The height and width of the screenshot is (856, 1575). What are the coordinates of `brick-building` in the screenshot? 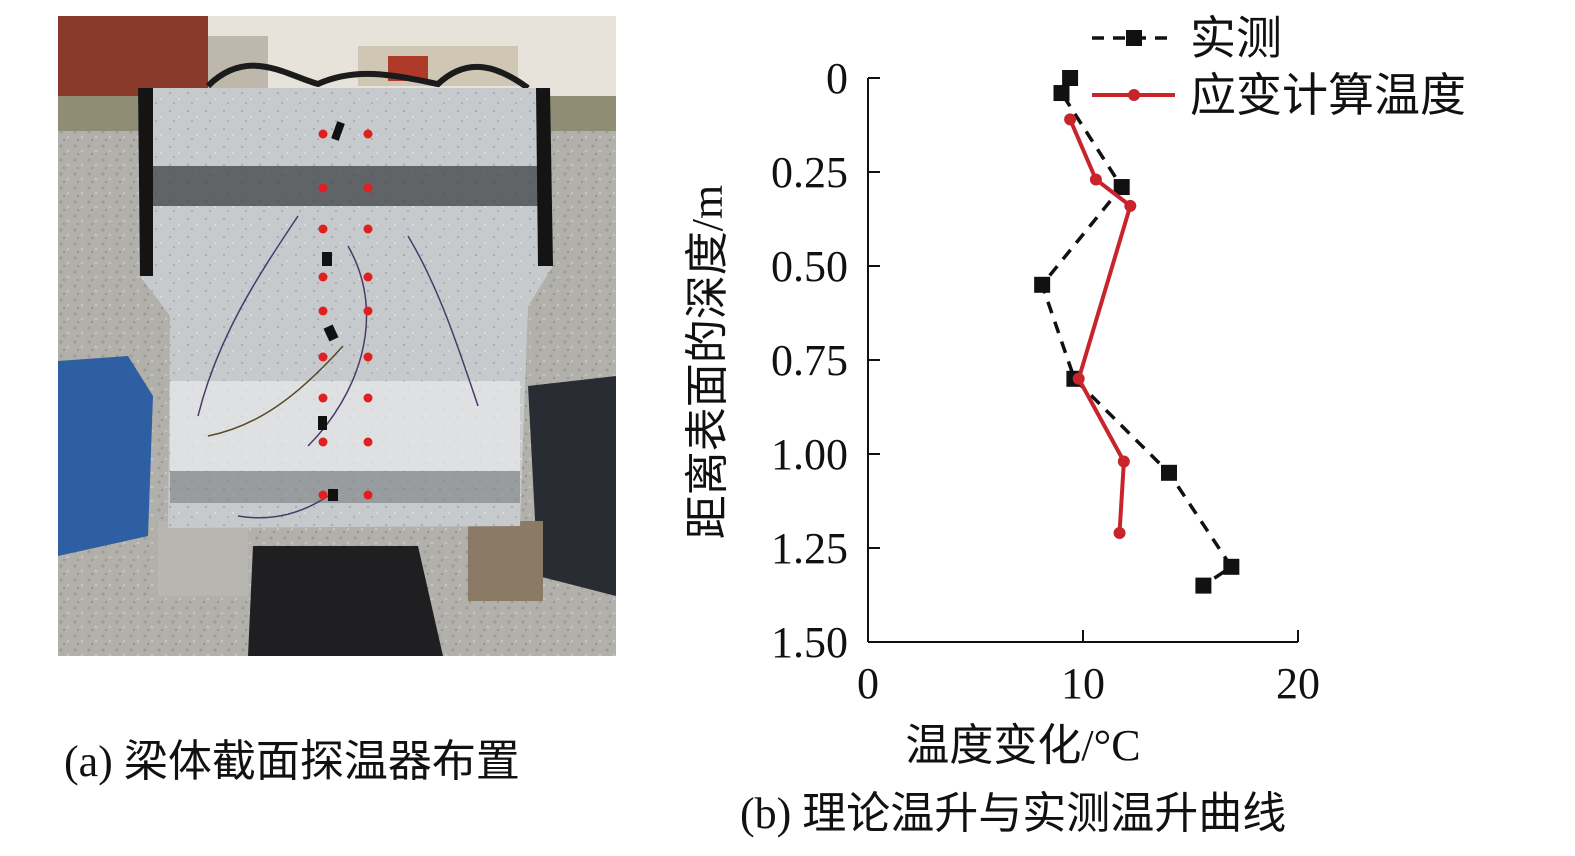 It's located at (133, 56).